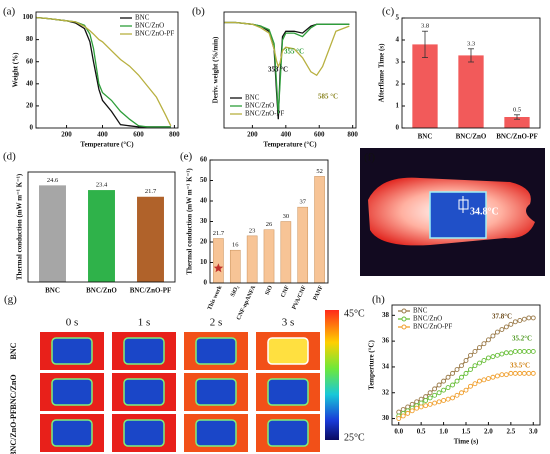 The image size is (550, 454). Describe the element at coordinates (319, 171) in the screenshot. I see `value-label: 52` at that location.